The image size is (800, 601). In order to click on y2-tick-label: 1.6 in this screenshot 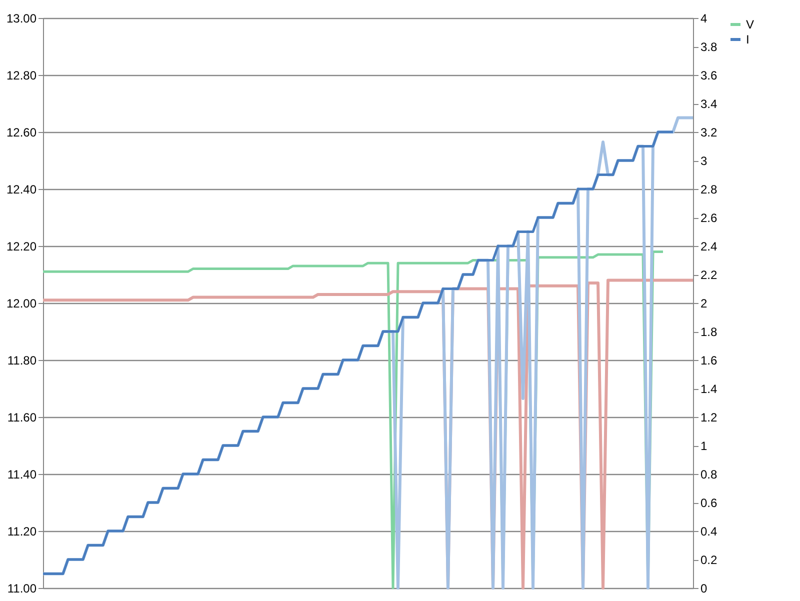, I will do `click(709, 361)`.